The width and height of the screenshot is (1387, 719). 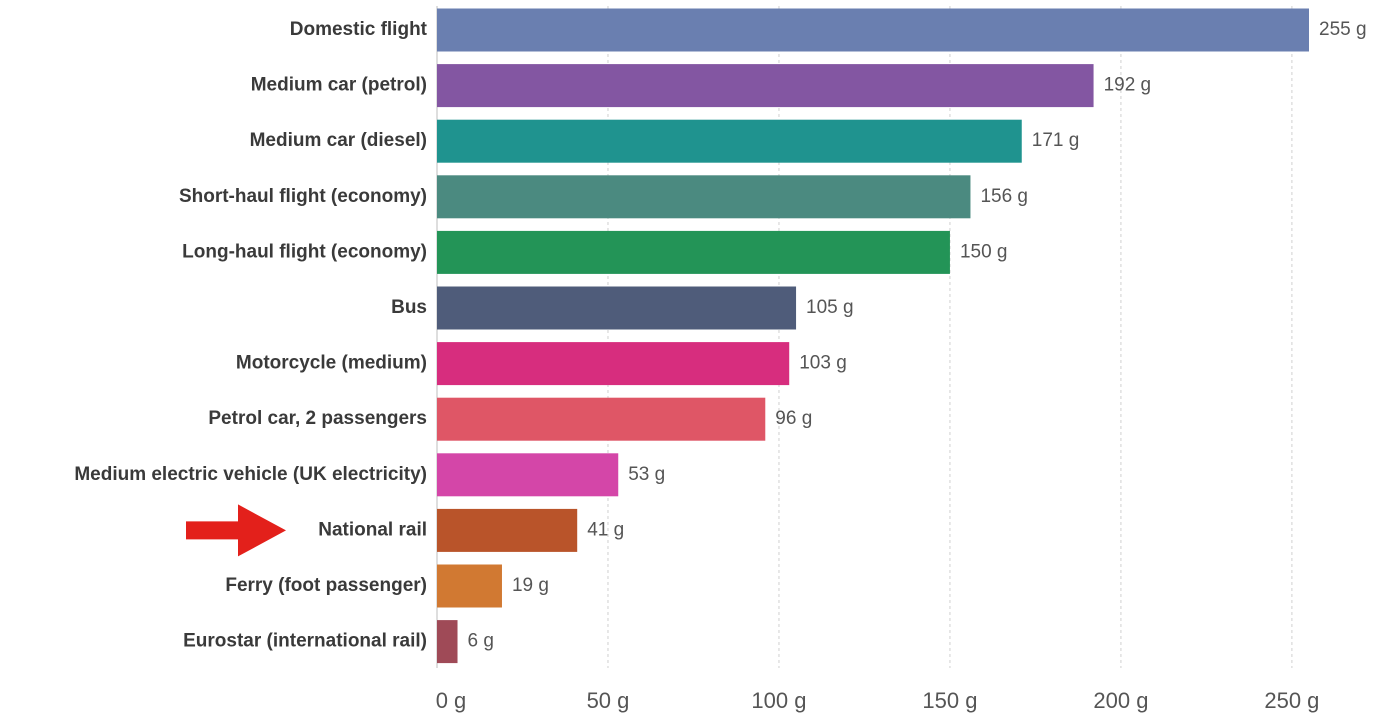 What do you see at coordinates (1128, 85) in the screenshot?
I see `value-label-medium-car-petrol: 192 g` at bounding box center [1128, 85].